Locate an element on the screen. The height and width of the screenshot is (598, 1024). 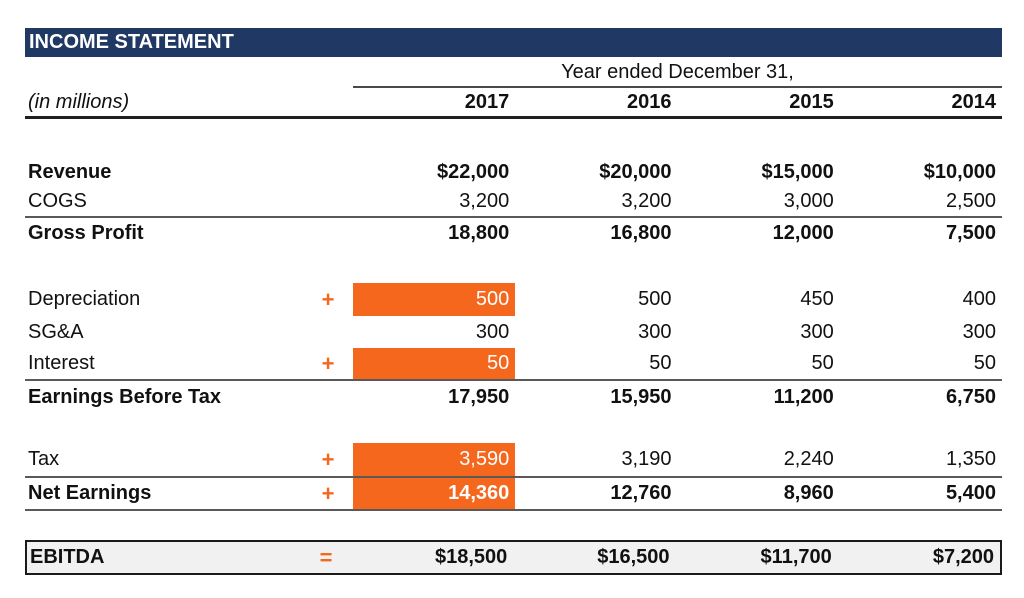
value-cell-highlighted: 500 is located at coordinates (434, 299).